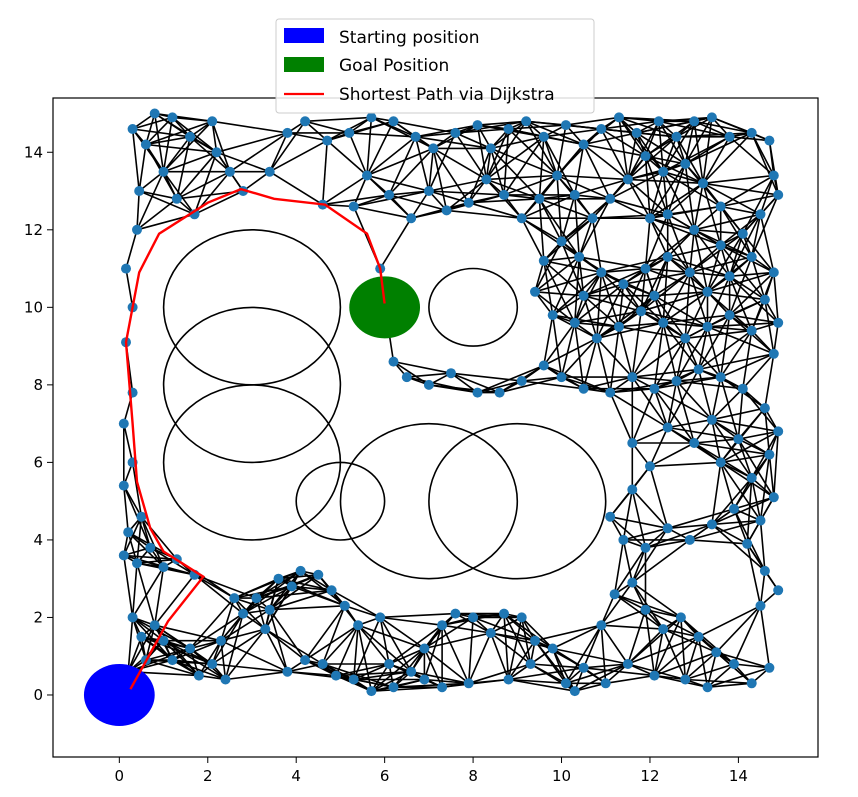 Image resolution: width=858 pixels, height=797 pixels. I want to click on y-tick-label: 4, so click(38, 540).